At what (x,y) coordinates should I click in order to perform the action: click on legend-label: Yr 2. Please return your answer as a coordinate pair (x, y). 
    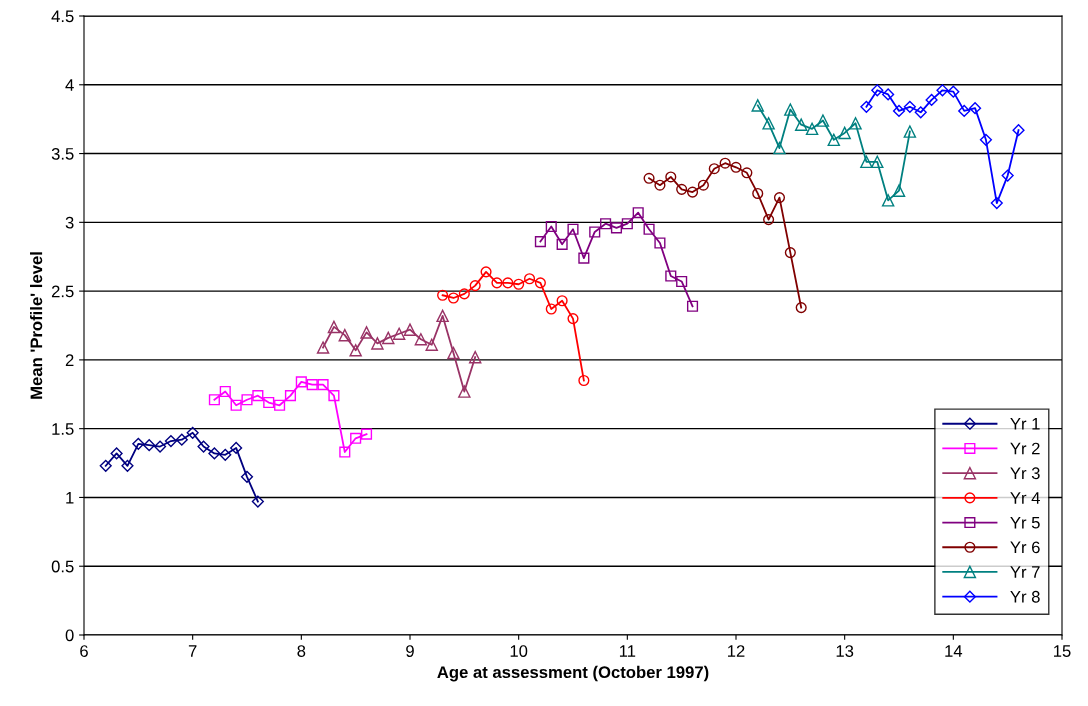
    Looking at the image, I should click on (1025, 448).